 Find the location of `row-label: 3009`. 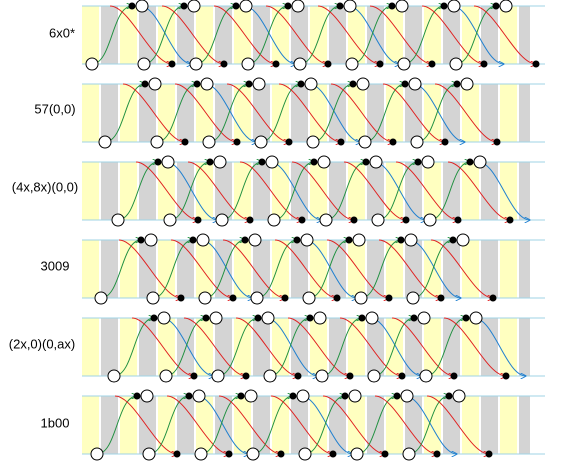

row-label: 3009 is located at coordinates (55, 265).